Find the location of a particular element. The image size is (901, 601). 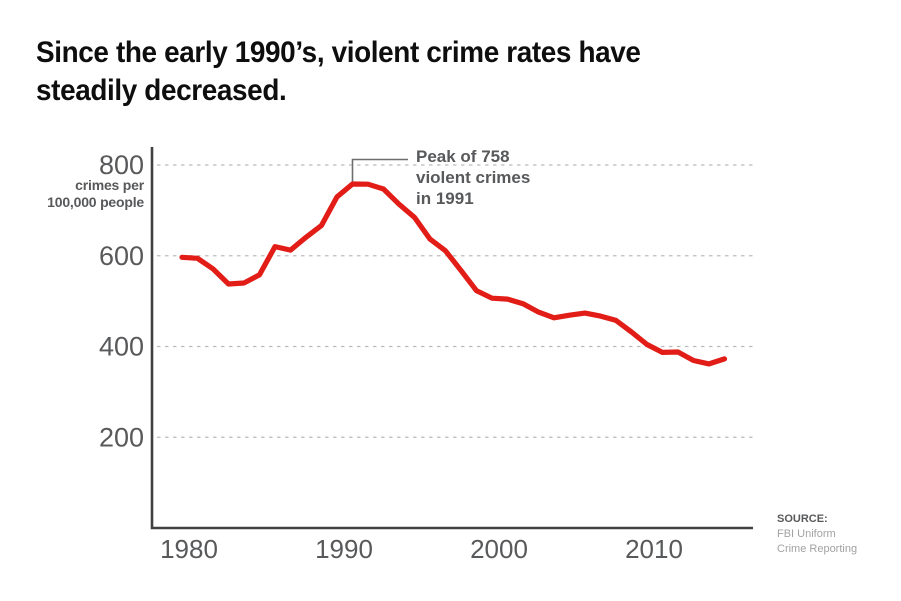

x-tick-label-1980: 1980 is located at coordinates (189, 549).